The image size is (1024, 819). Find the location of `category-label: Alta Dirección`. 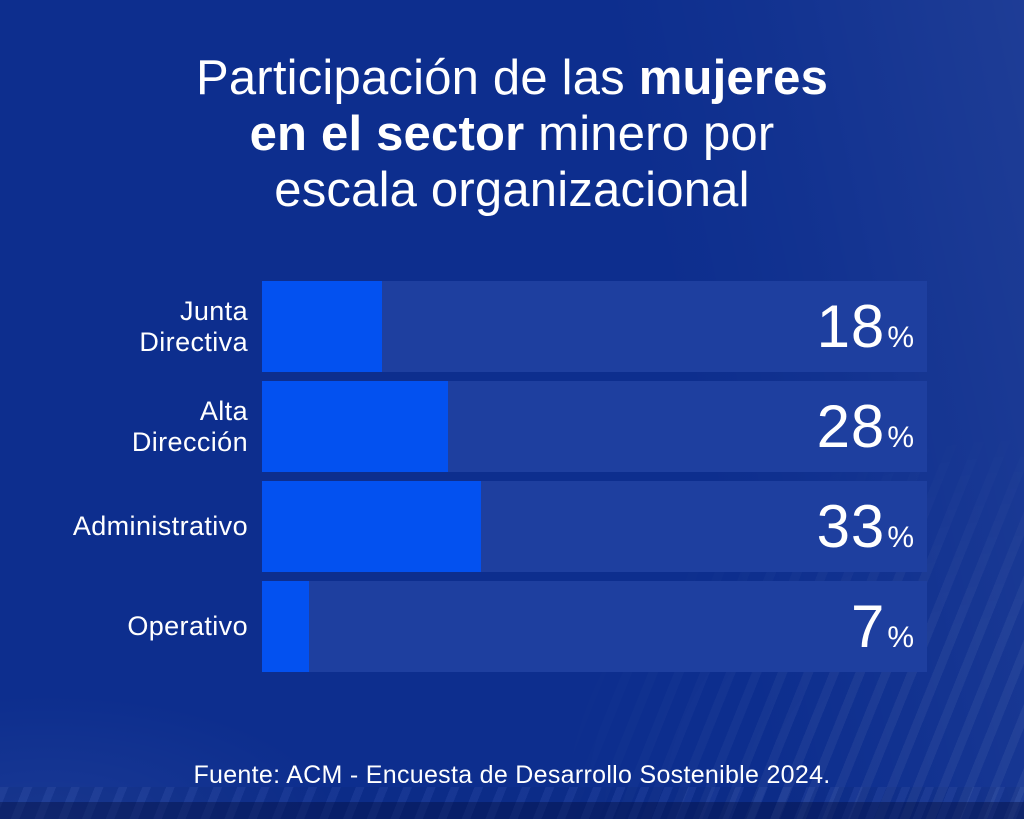

category-label: Alta Dirección is located at coordinates (189, 426).